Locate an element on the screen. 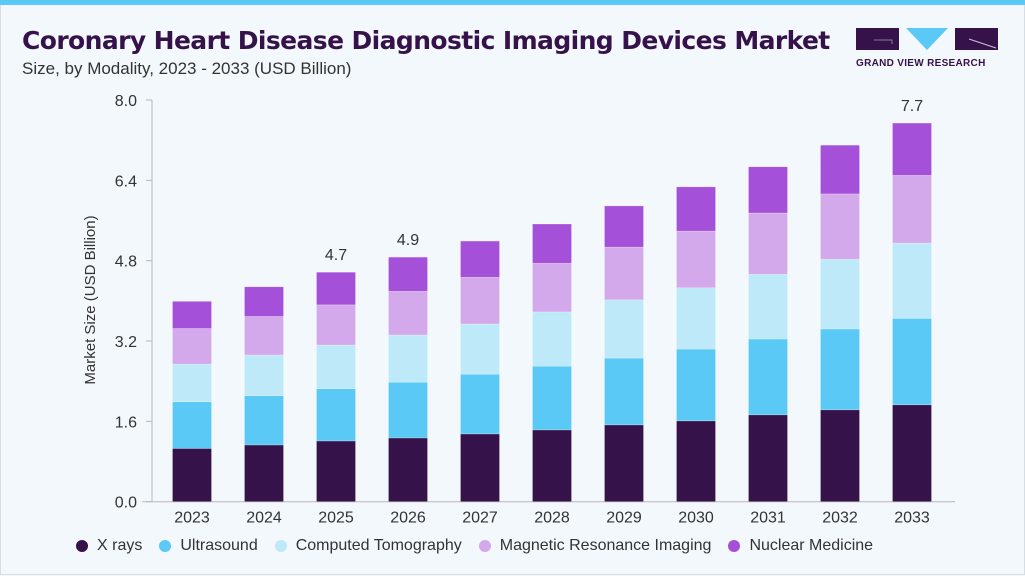  top-accent-bar is located at coordinates (512, 2).